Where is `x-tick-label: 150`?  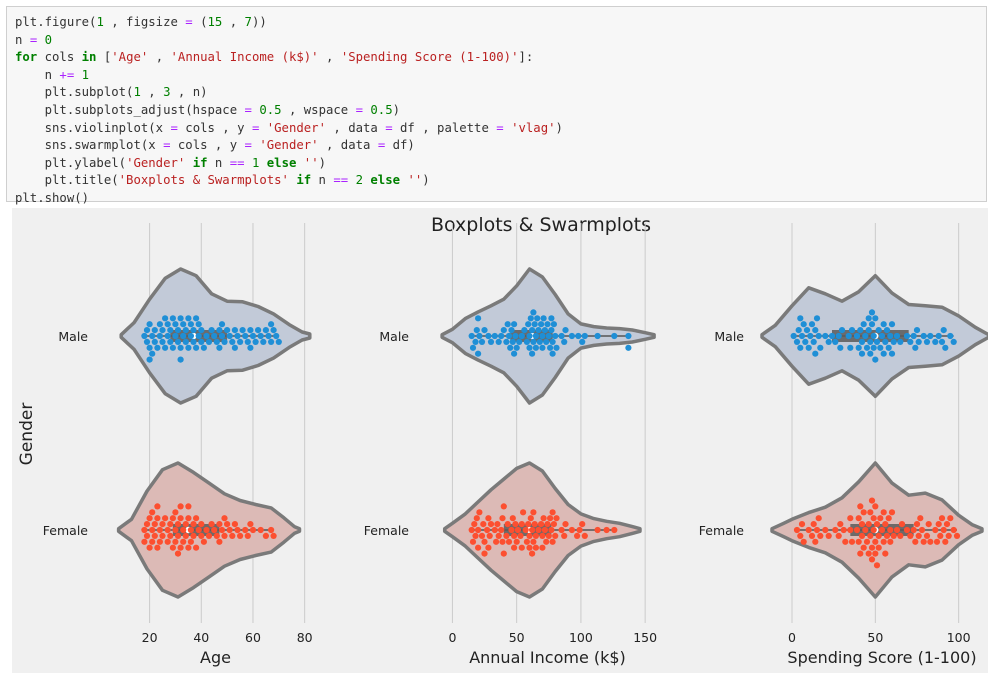
x-tick-label: 150 is located at coordinates (645, 637).